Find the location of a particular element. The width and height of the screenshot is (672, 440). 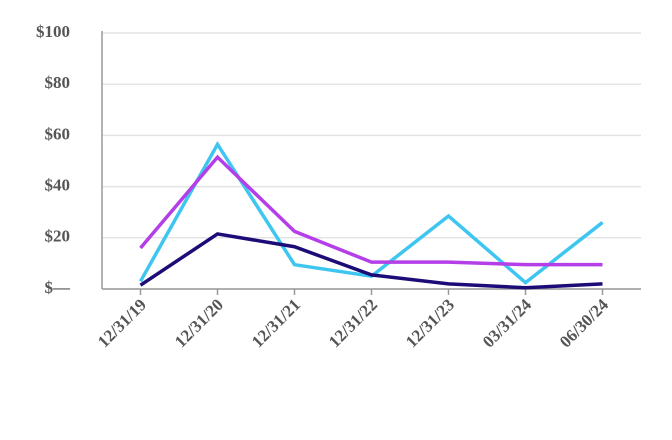

y-tick-label: $100 is located at coordinates (53, 31).